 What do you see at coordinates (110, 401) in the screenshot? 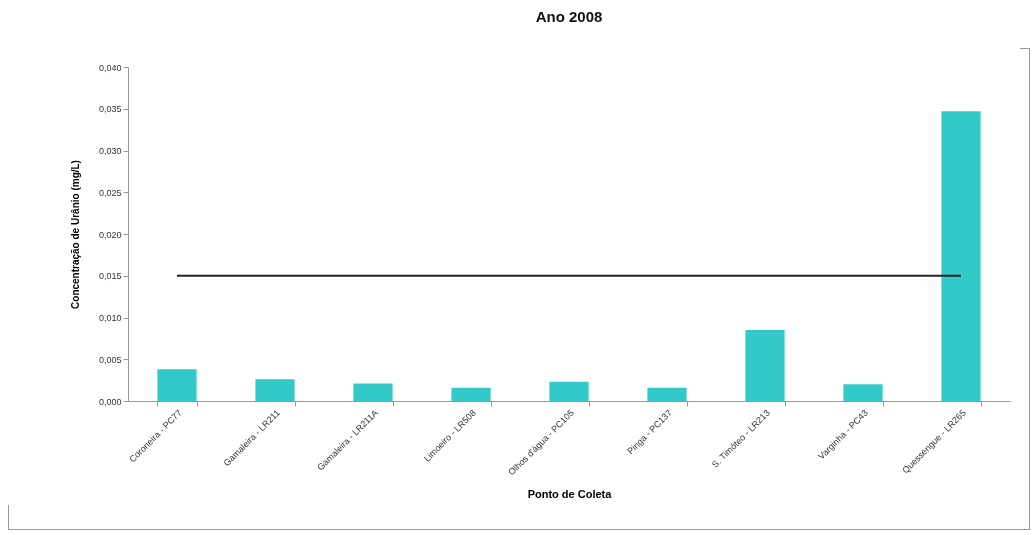
I see `y-tick-label: 0,000` at bounding box center [110, 401].